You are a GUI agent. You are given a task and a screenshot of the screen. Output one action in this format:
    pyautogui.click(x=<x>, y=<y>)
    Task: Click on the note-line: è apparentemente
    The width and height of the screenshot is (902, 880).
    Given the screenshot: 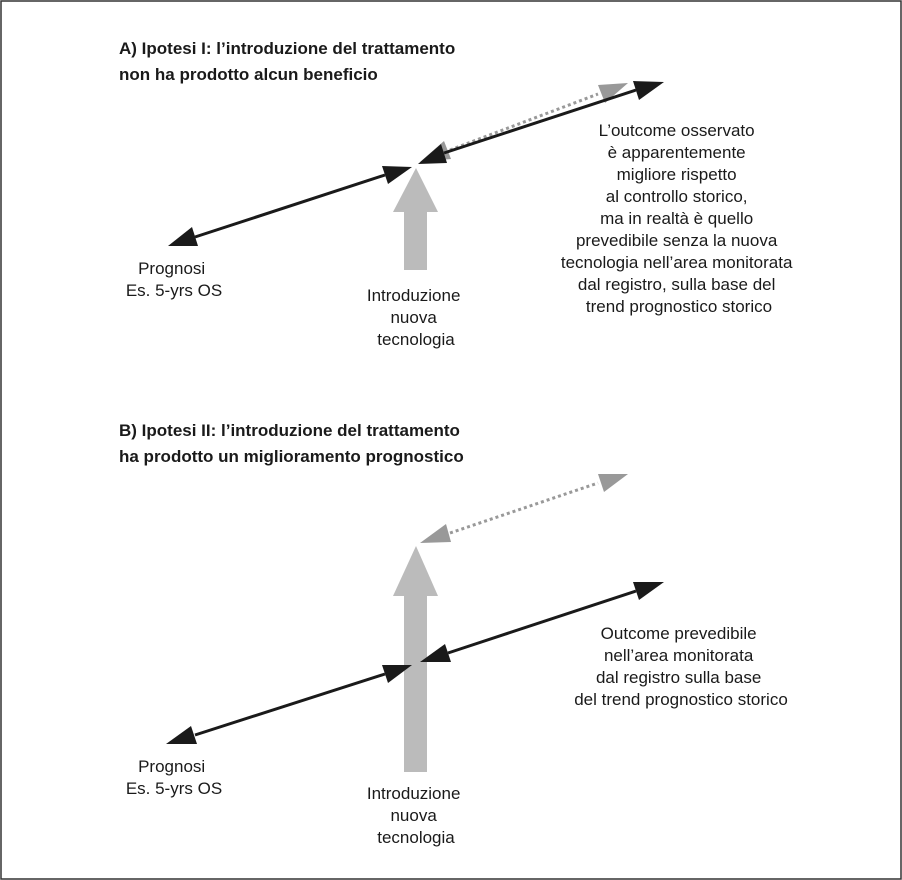 What is the action you would take?
    pyautogui.click(x=677, y=152)
    